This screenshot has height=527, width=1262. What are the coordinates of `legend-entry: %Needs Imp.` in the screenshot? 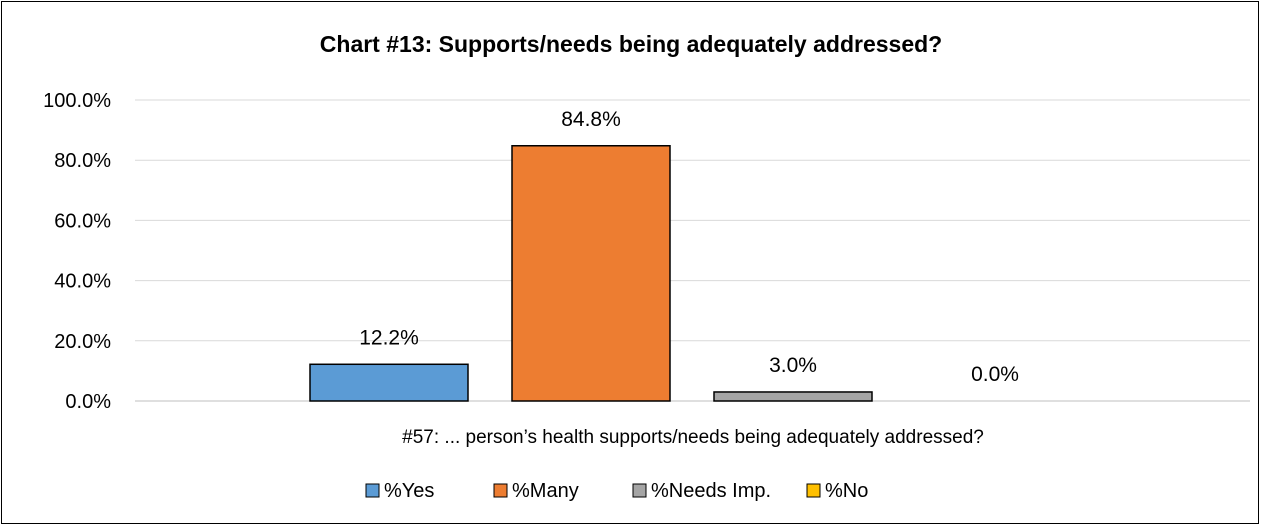 It's located at (711, 491).